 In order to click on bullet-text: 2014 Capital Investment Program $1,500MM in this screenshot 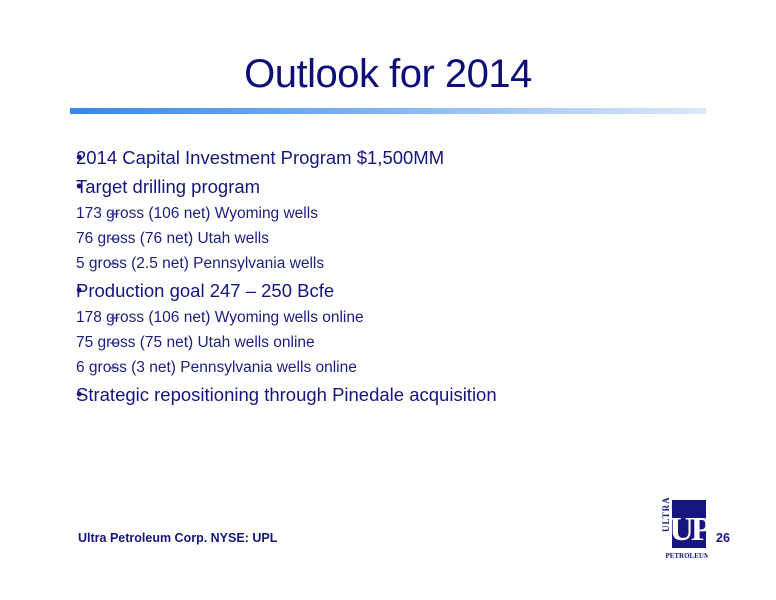, I will do `click(260, 157)`.